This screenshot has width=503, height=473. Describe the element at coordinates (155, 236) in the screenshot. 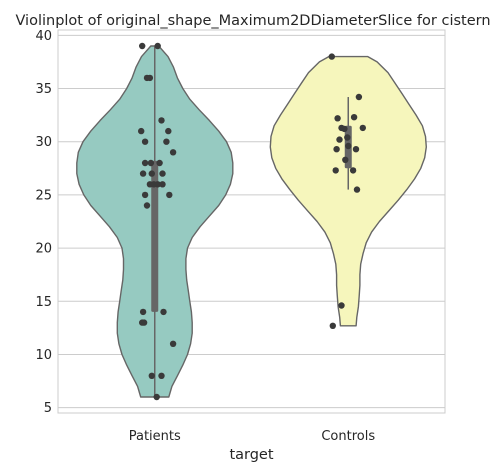

I see `iqr-box-patients` at that location.